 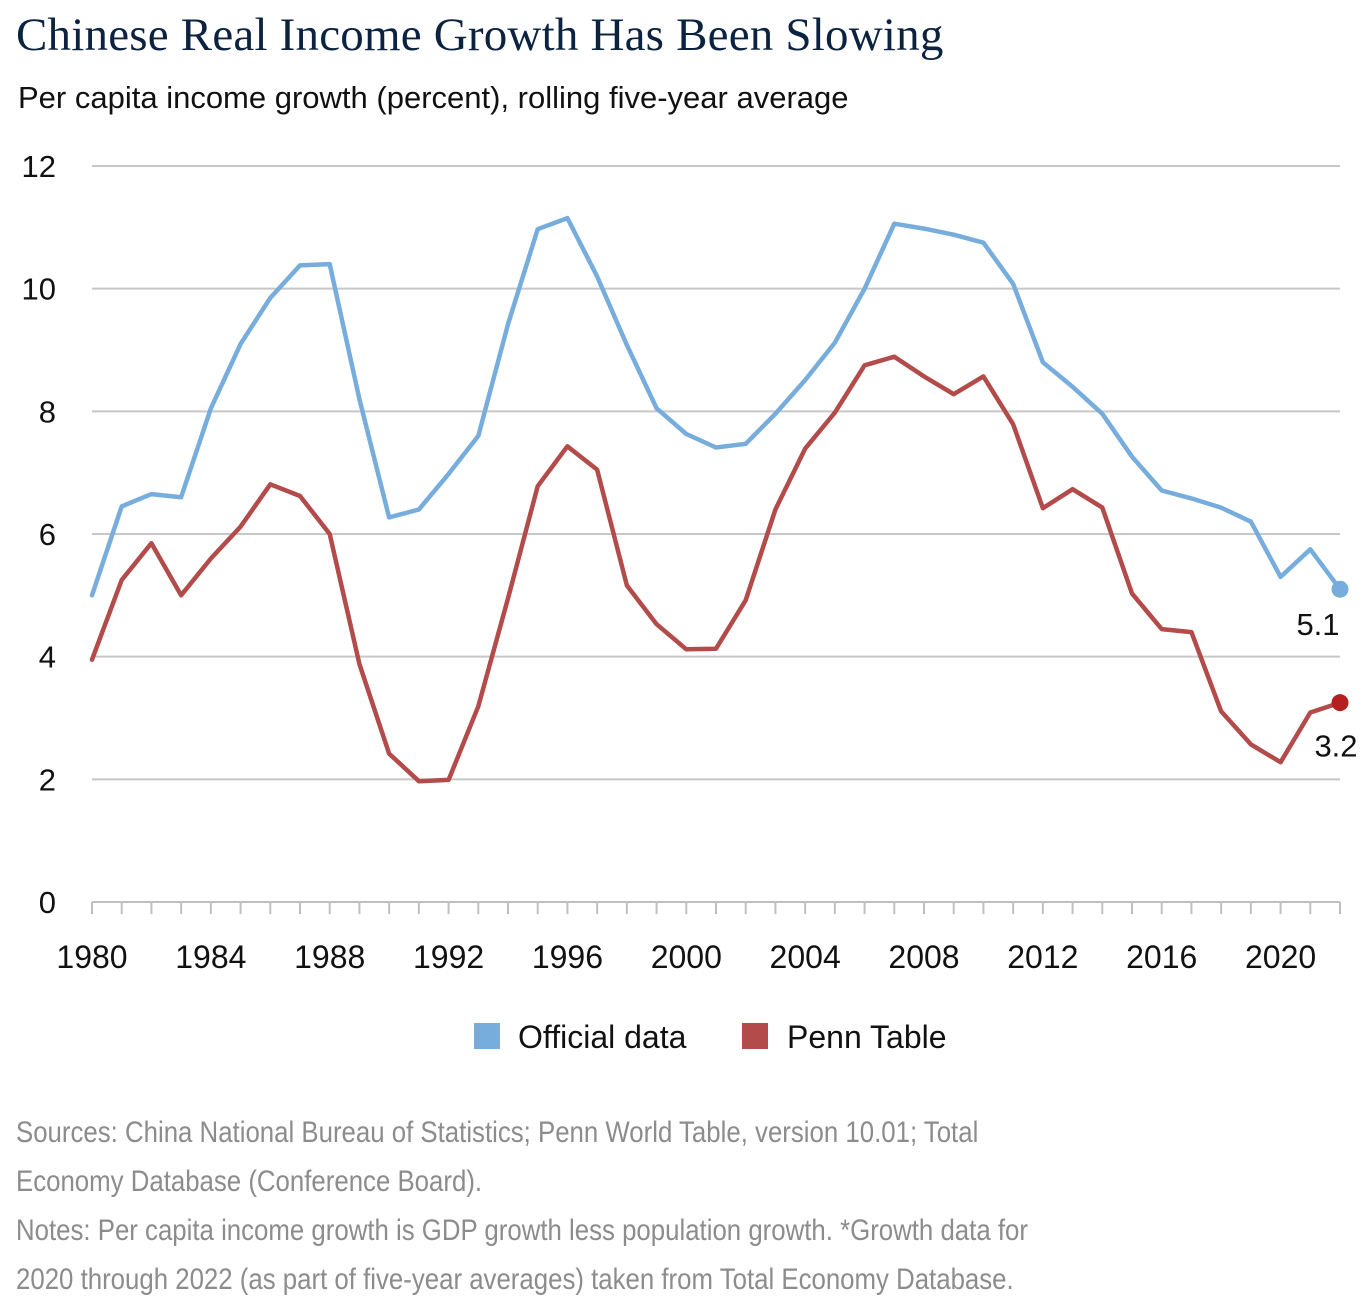 I want to click on x-tick-label: 1984, so click(x=210, y=957).